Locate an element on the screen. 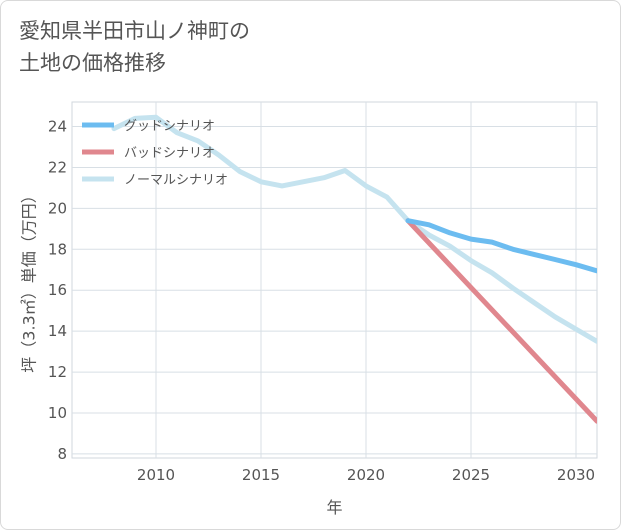 This screenshot has height=530, width=621. y-axis-label: 坪（3.3㎡）単価（万円） is located at coordinates (29, 279).